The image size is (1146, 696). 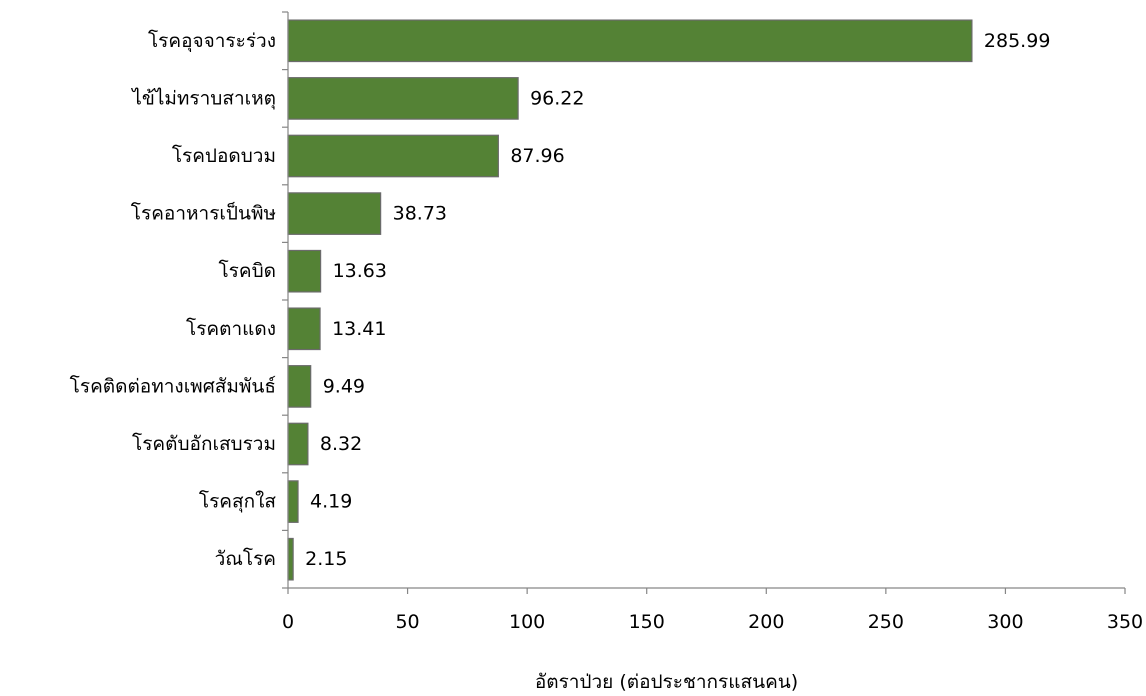 I want to click on x-axis-title: อัตราป่วย (ต่อประชากรแสนคน), so click(x=666, y=682).